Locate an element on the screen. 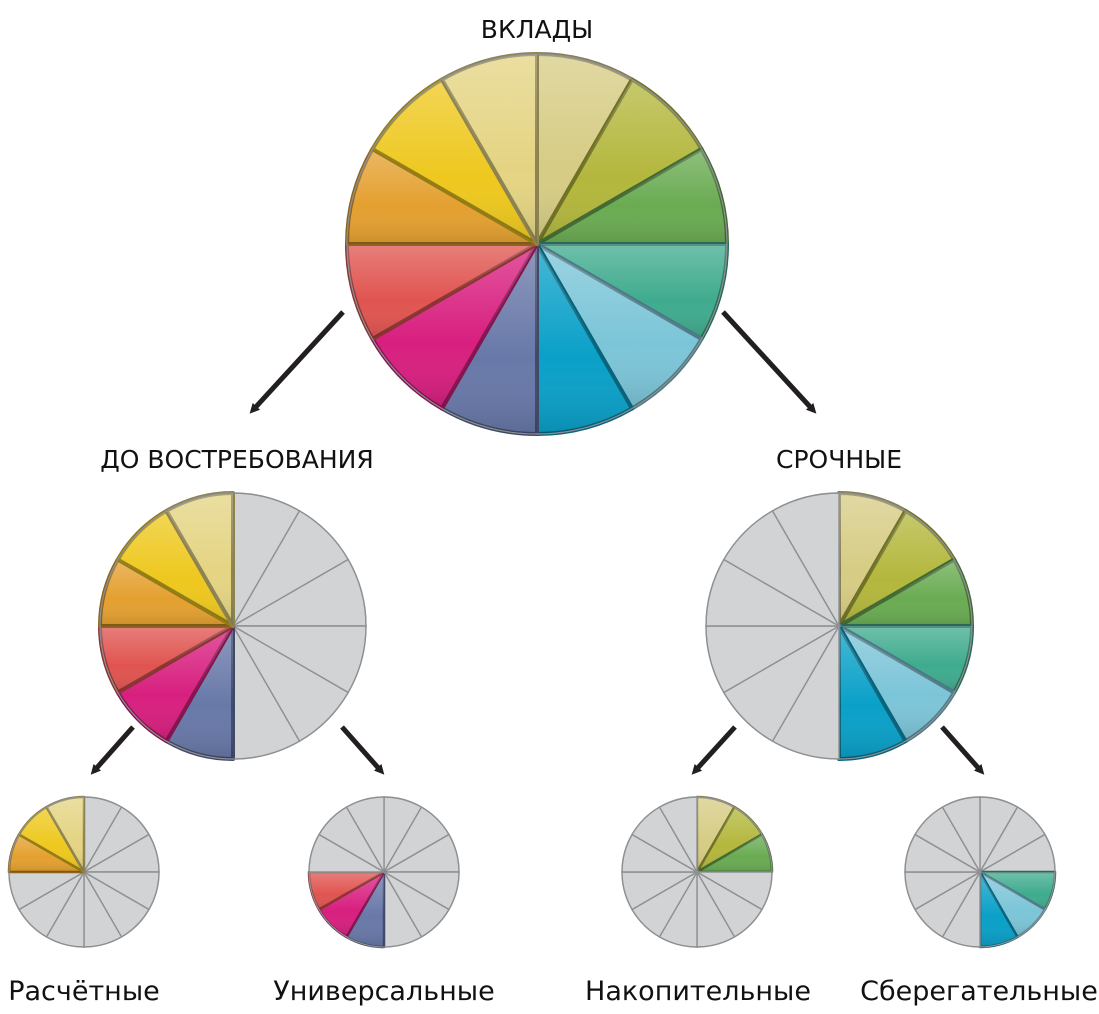  branch-label-do-vostrebovaniya: ДО ВОСТРЕБОВАНИЯ is located at coordinates (237, 459).